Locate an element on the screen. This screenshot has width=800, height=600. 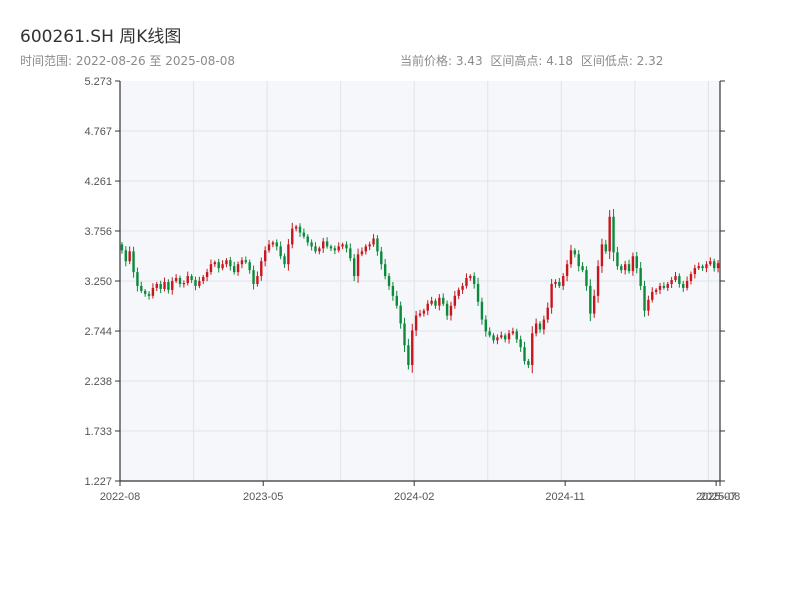
range-low-label: 区间低点: 2.32 is located at coordinates (622, 61).